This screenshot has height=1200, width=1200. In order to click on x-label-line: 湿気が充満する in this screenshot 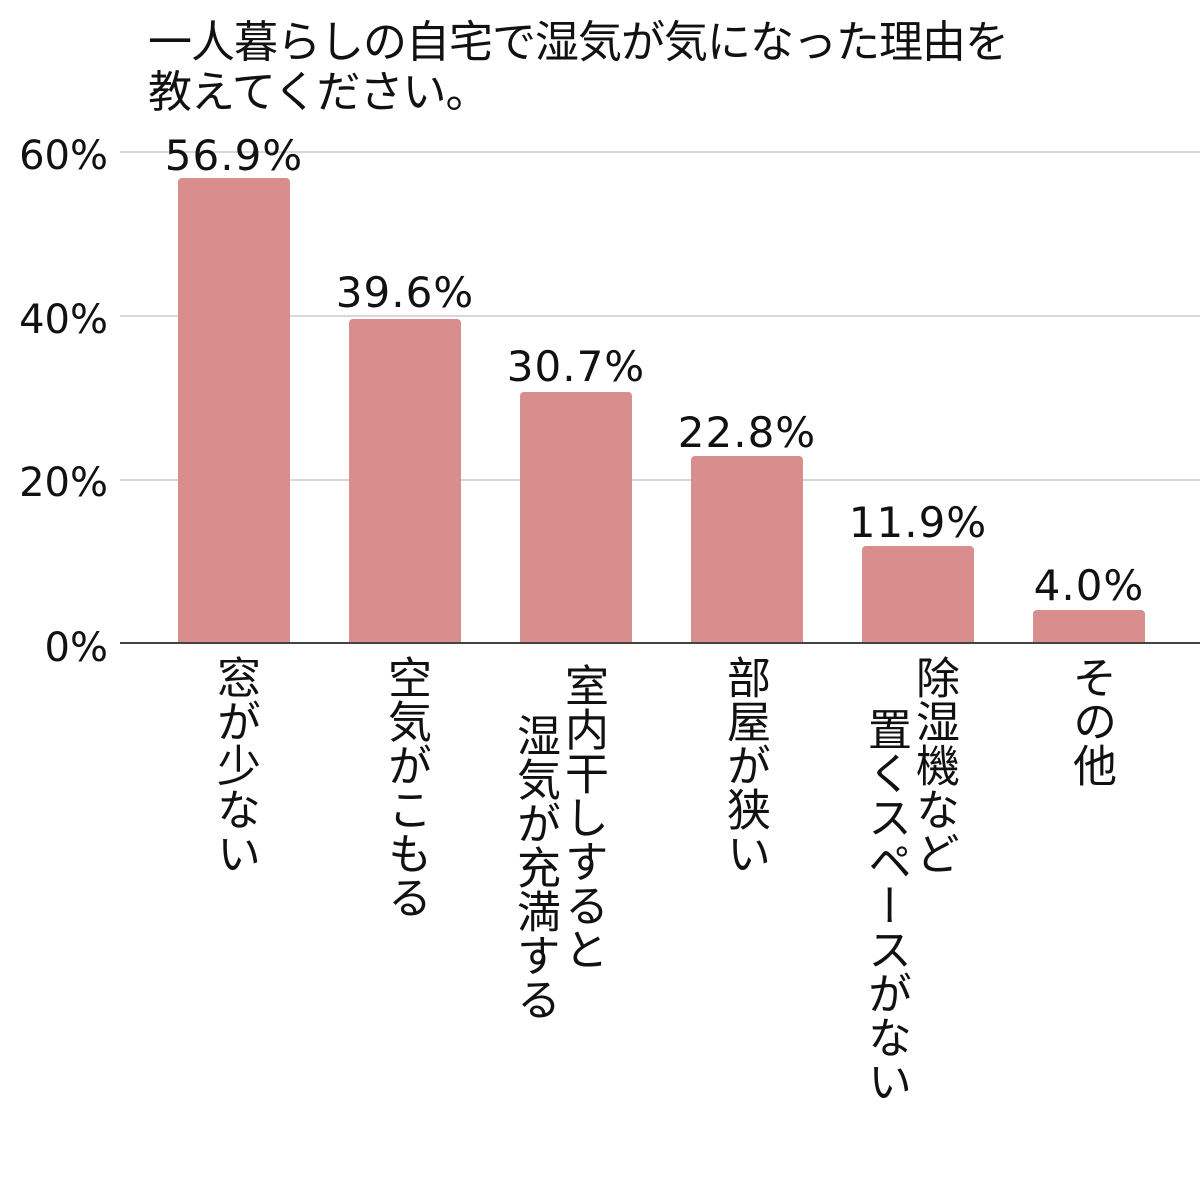, I will do `click(534, 867)`.